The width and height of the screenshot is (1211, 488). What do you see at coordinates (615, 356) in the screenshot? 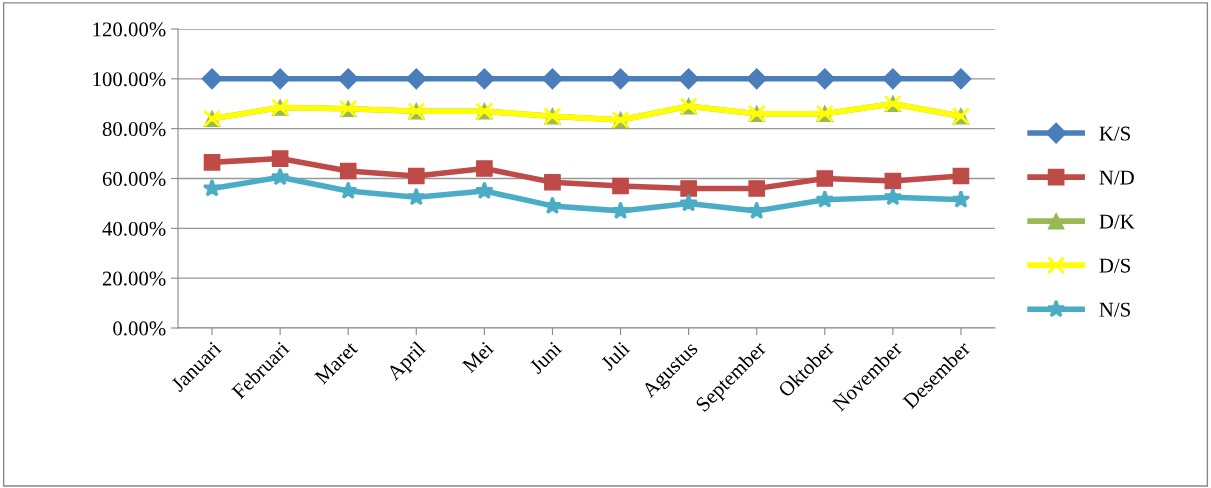
I see `x-tick-label: Juli` at bounding box center [615, 356].